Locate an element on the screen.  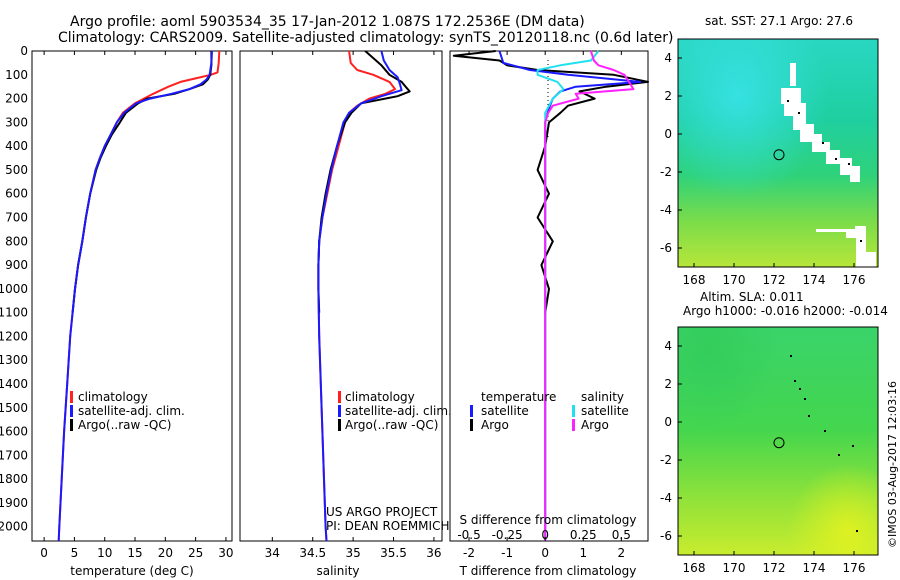
x-tick-label: -1 is located at coordinates (507, 553).